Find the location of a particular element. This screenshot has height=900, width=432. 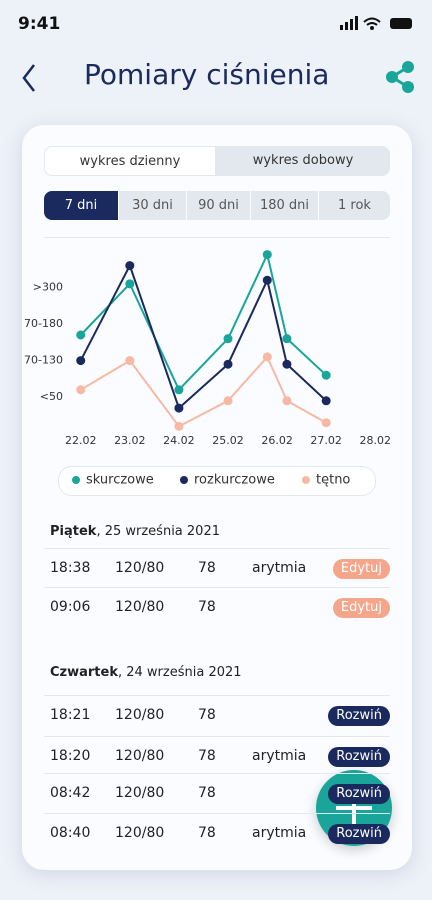

x-tick-label: 22.02 is located at coordinates (81, 440).